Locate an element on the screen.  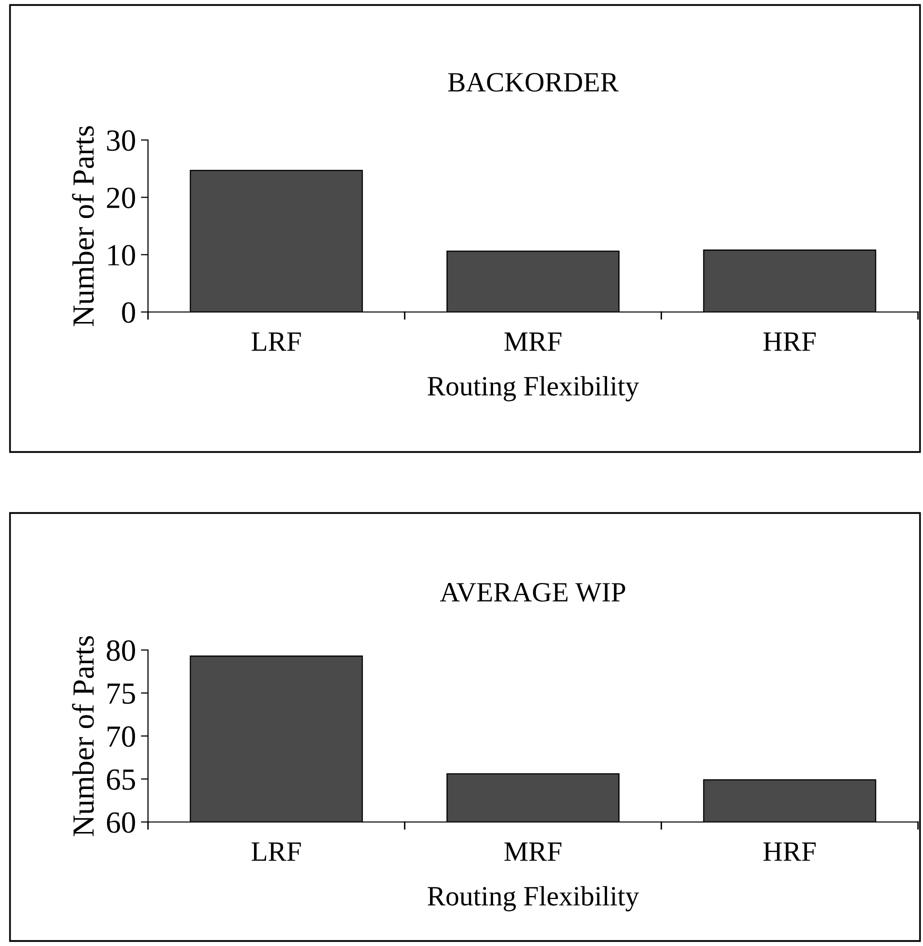
chart-title: AVERAGE WIP is located at coordinates (533, 592).